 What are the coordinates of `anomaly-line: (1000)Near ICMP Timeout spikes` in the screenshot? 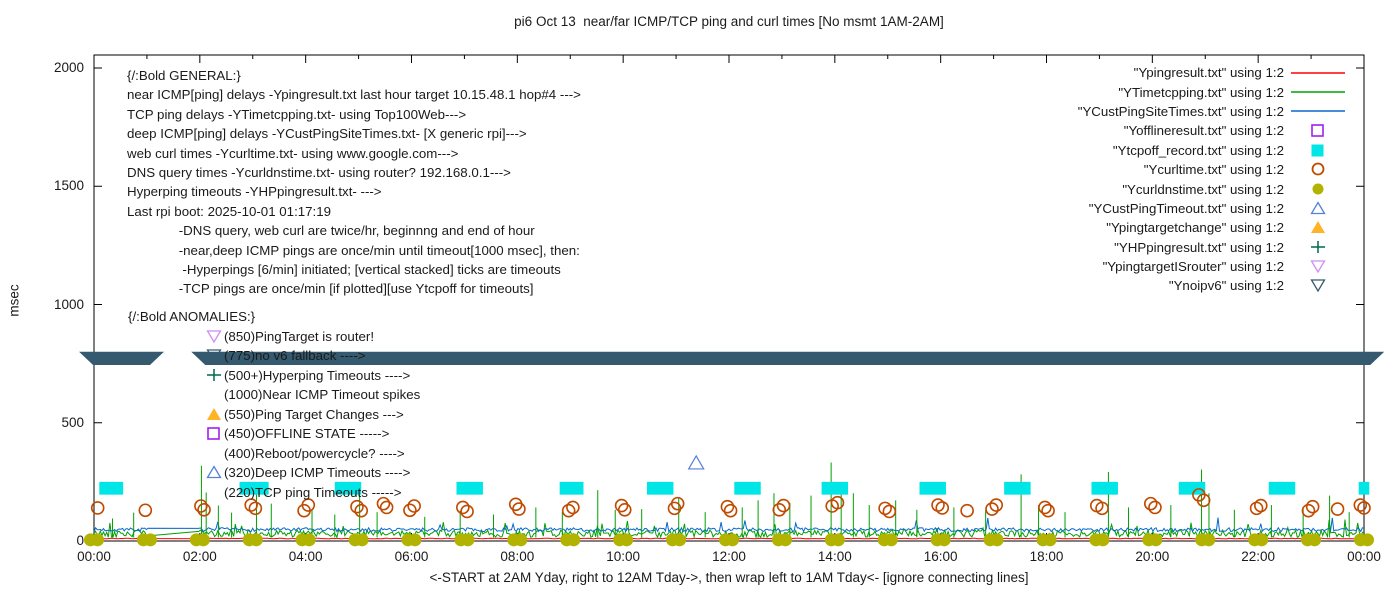 It's located at (273, 395).